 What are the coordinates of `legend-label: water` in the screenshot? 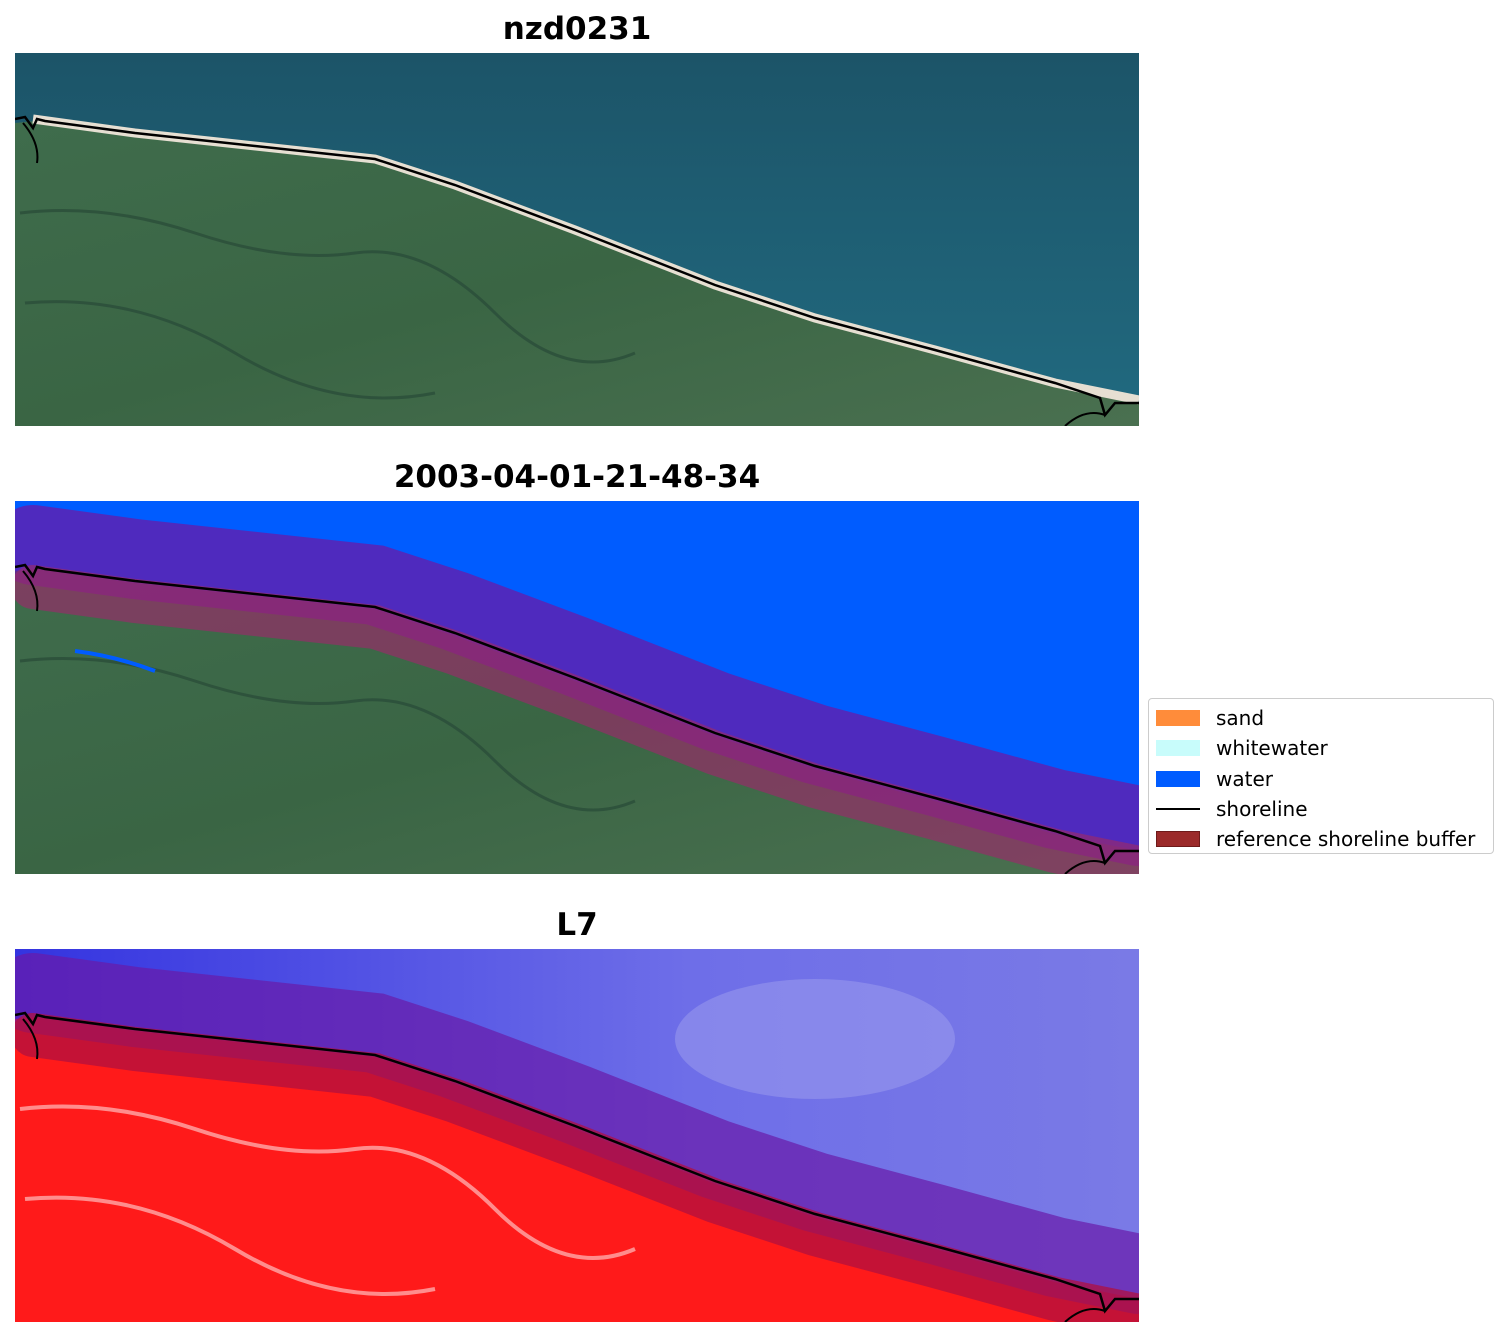 It's located at (1244, 778).